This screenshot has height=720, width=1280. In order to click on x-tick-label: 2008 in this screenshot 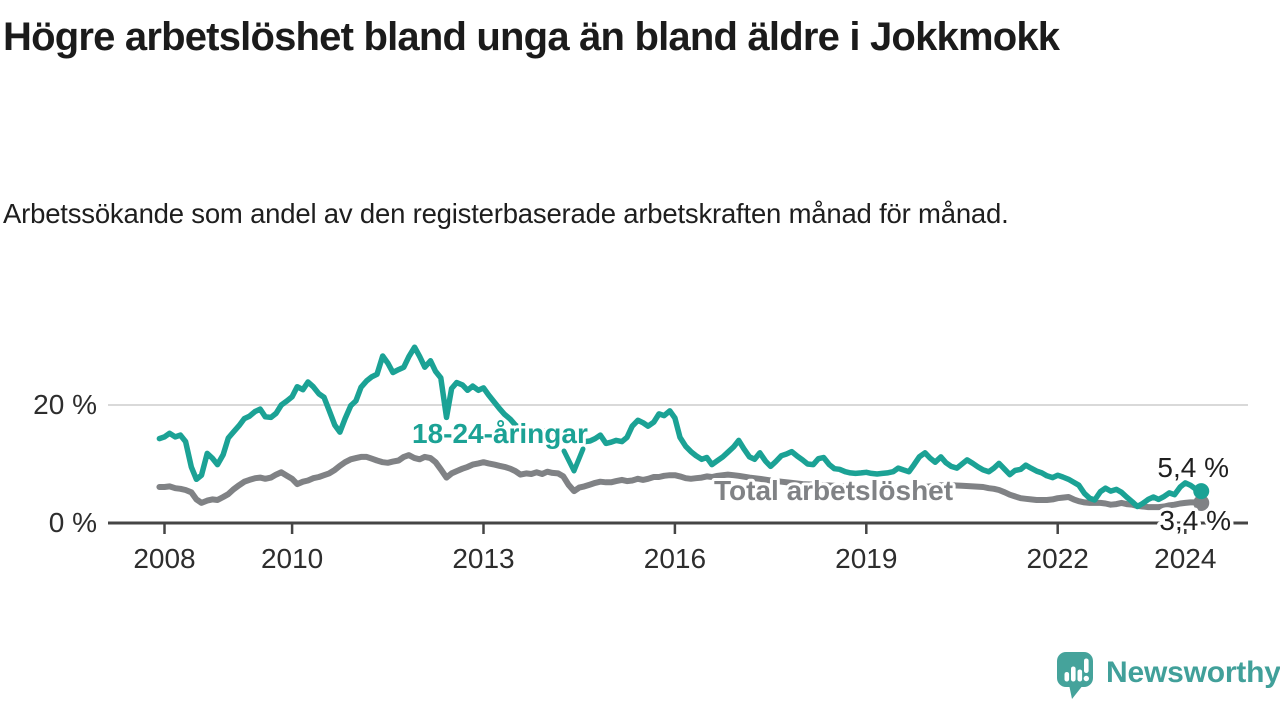, I will do `click(164, 558)`.